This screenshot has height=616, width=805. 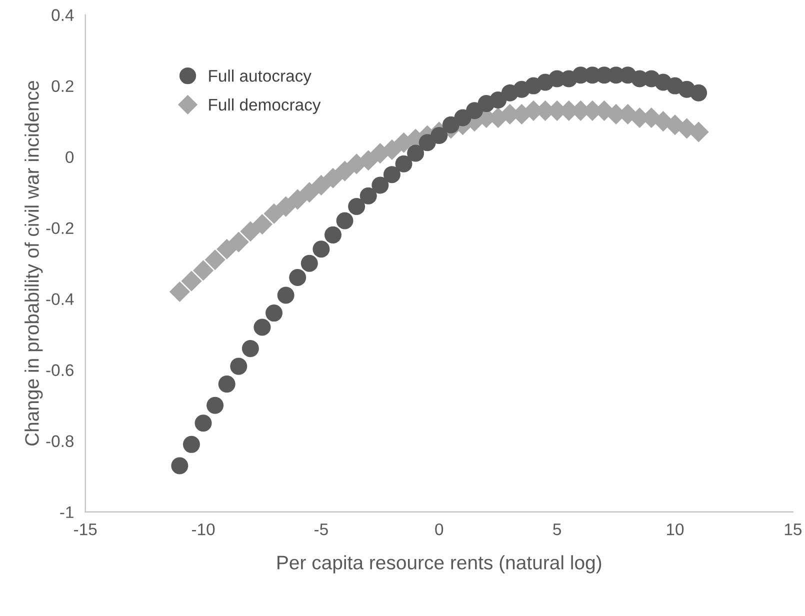 What do you see at coordinates (60, 441) in the screenshot?
I see `y-tick-label: -0.8` at bounding box center [60, 441].